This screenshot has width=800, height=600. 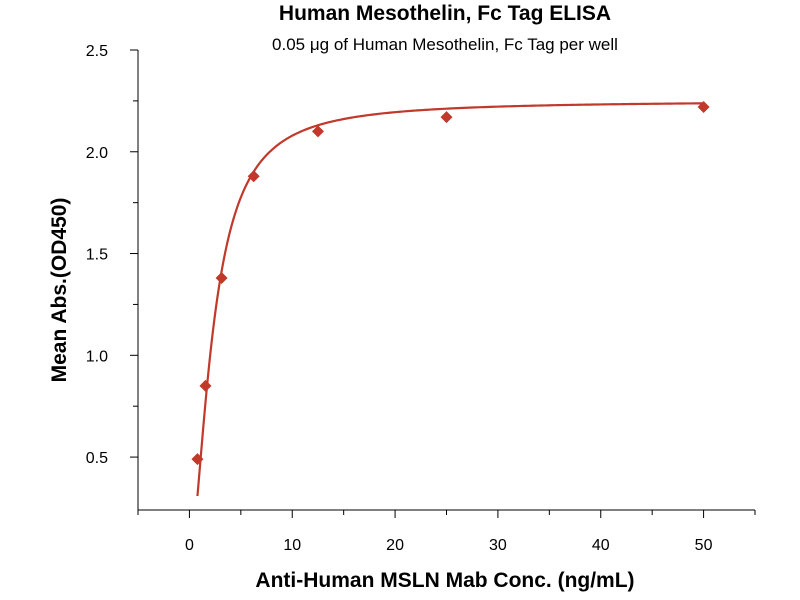 I want to click on y-tick-label: 0.5, so click(x=97, y=458).